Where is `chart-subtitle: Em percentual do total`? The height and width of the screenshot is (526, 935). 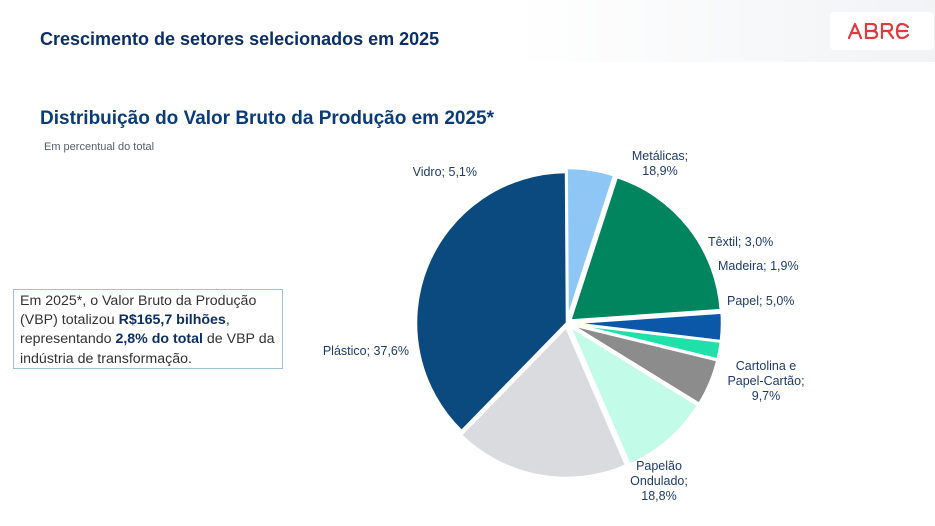
chart-subtitle: Em percentual do total is located at coordinates (99, 147).